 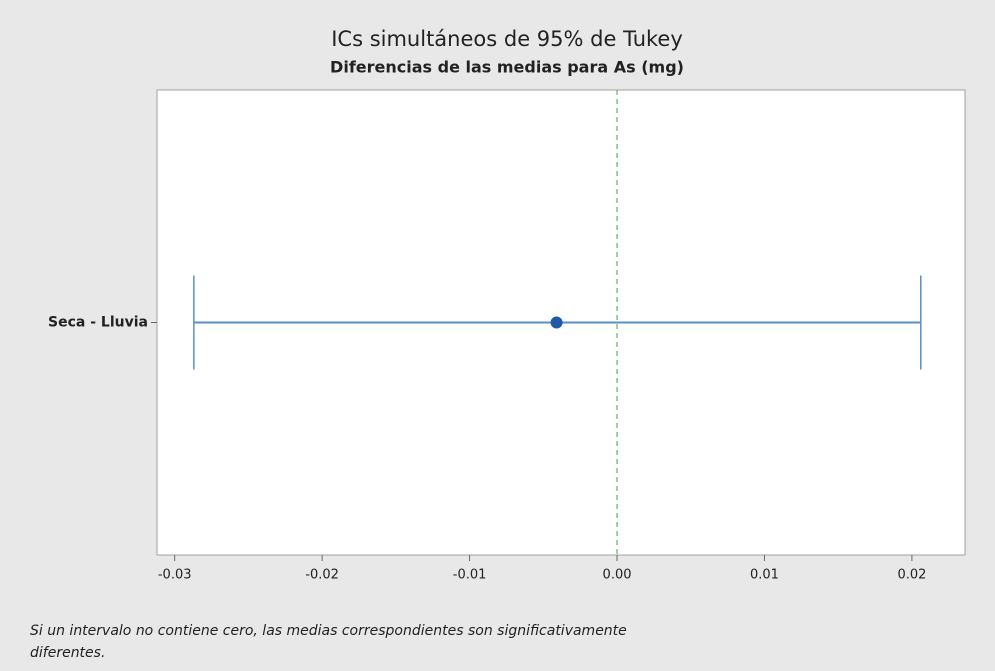 I want to click on x-tick-label: 0.00, so click(x=617, y=575).